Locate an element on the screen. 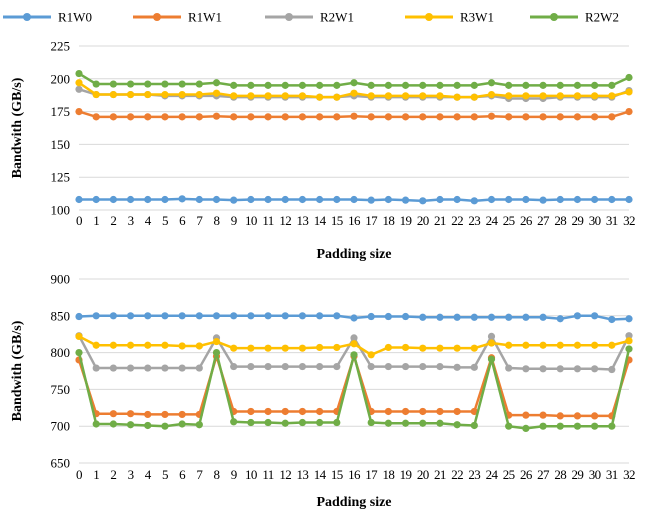  chart2-xtick-label: 16 is located at coordinates (354, 474).